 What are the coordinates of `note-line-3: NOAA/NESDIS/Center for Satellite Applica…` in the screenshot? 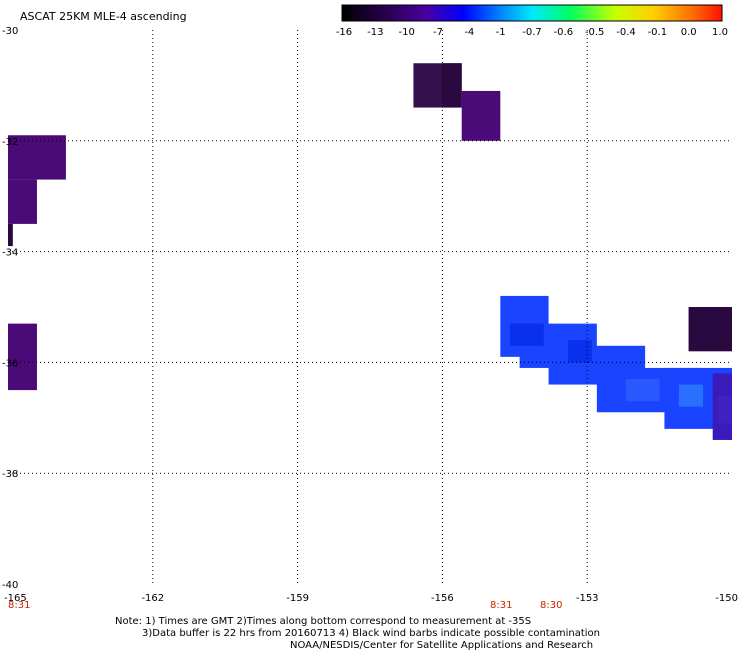 It's located at (441, 645).